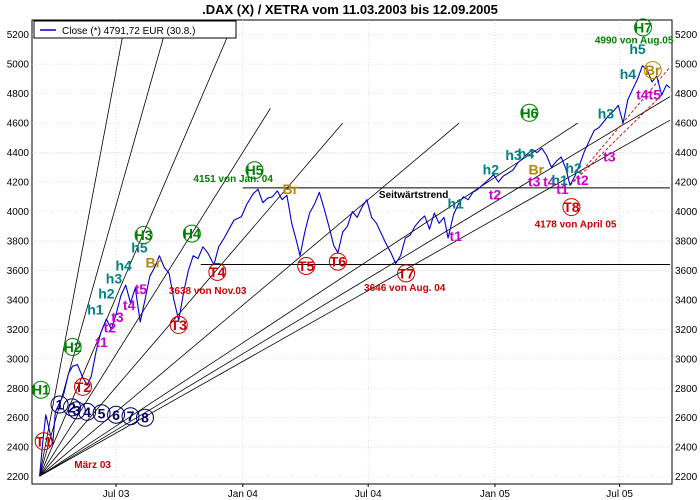 This screenshot has height=500, width=700. Describe the element at coordinates (686, 359) in the screenshot. I see `y-tick-label-right: 3000` at that location.